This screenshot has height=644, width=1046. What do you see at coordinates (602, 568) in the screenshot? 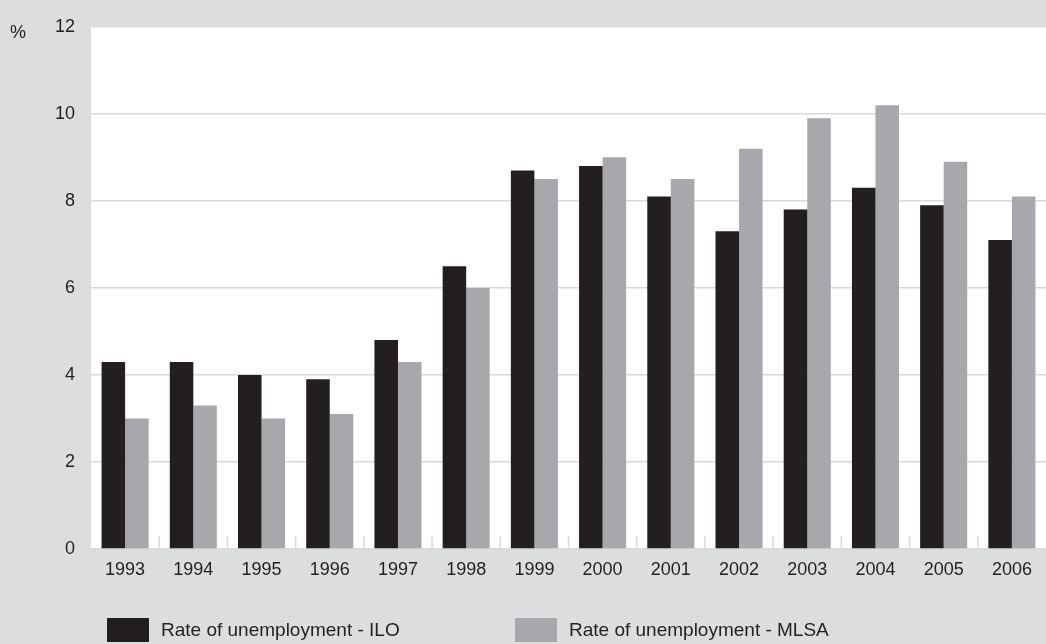
I see `x-tick-label: 2000` at bounding box center [602, 568].